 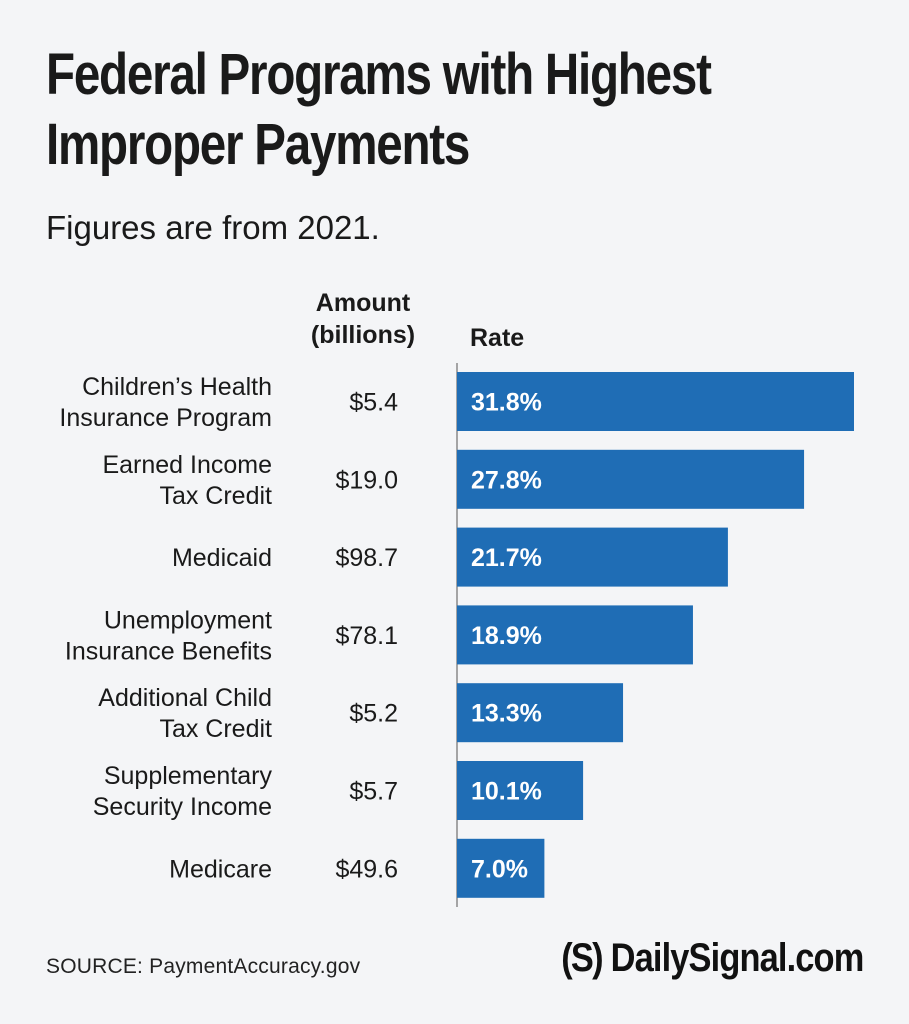 What do you see at coordinates (213, 227) in the screenshot?
I see `chart-subtitle: Figures are from 2021.` at bounding box center [213, 227].